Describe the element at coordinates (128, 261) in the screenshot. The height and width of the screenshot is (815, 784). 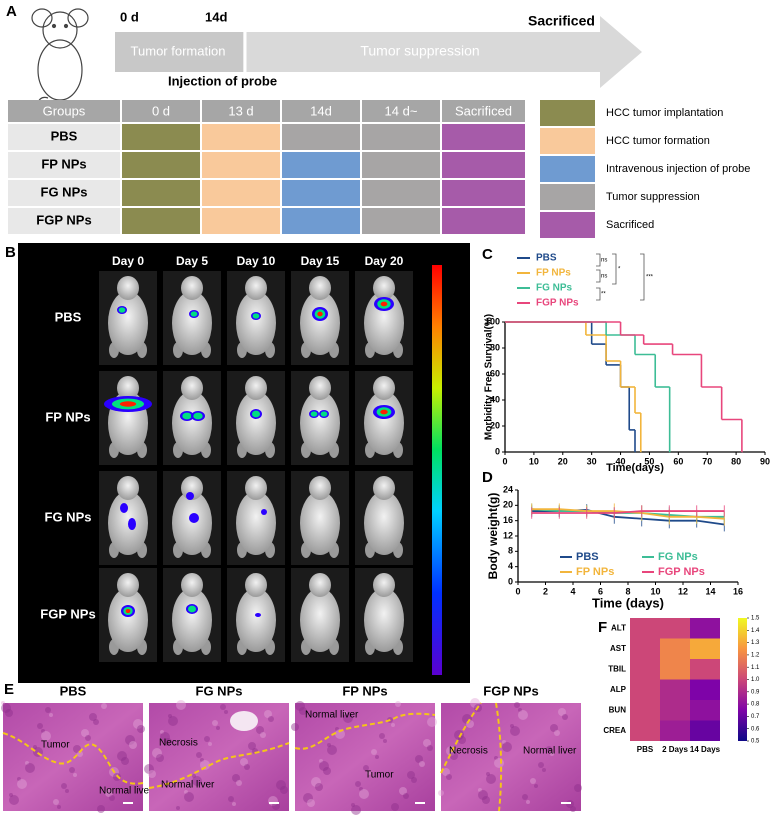
I see `day-label: Day 0` at that location.